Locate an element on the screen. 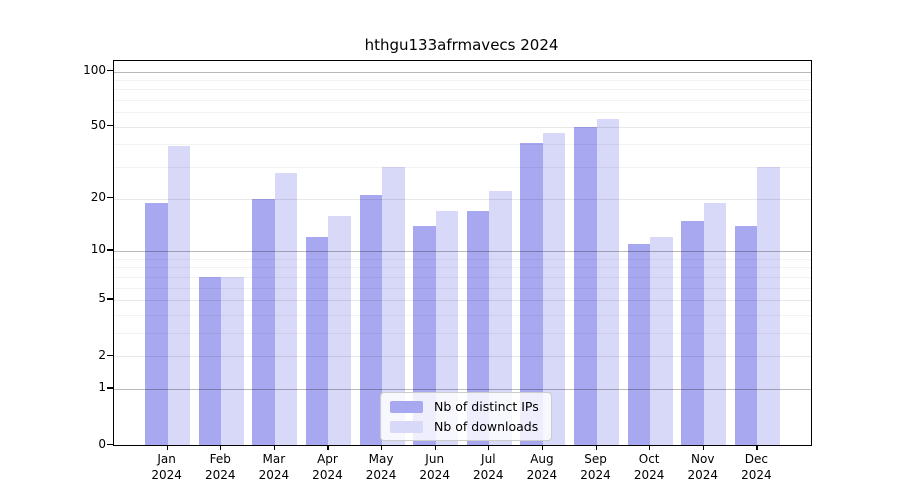  bar-distinct-ips-mar is located at coordinates (263, 321).